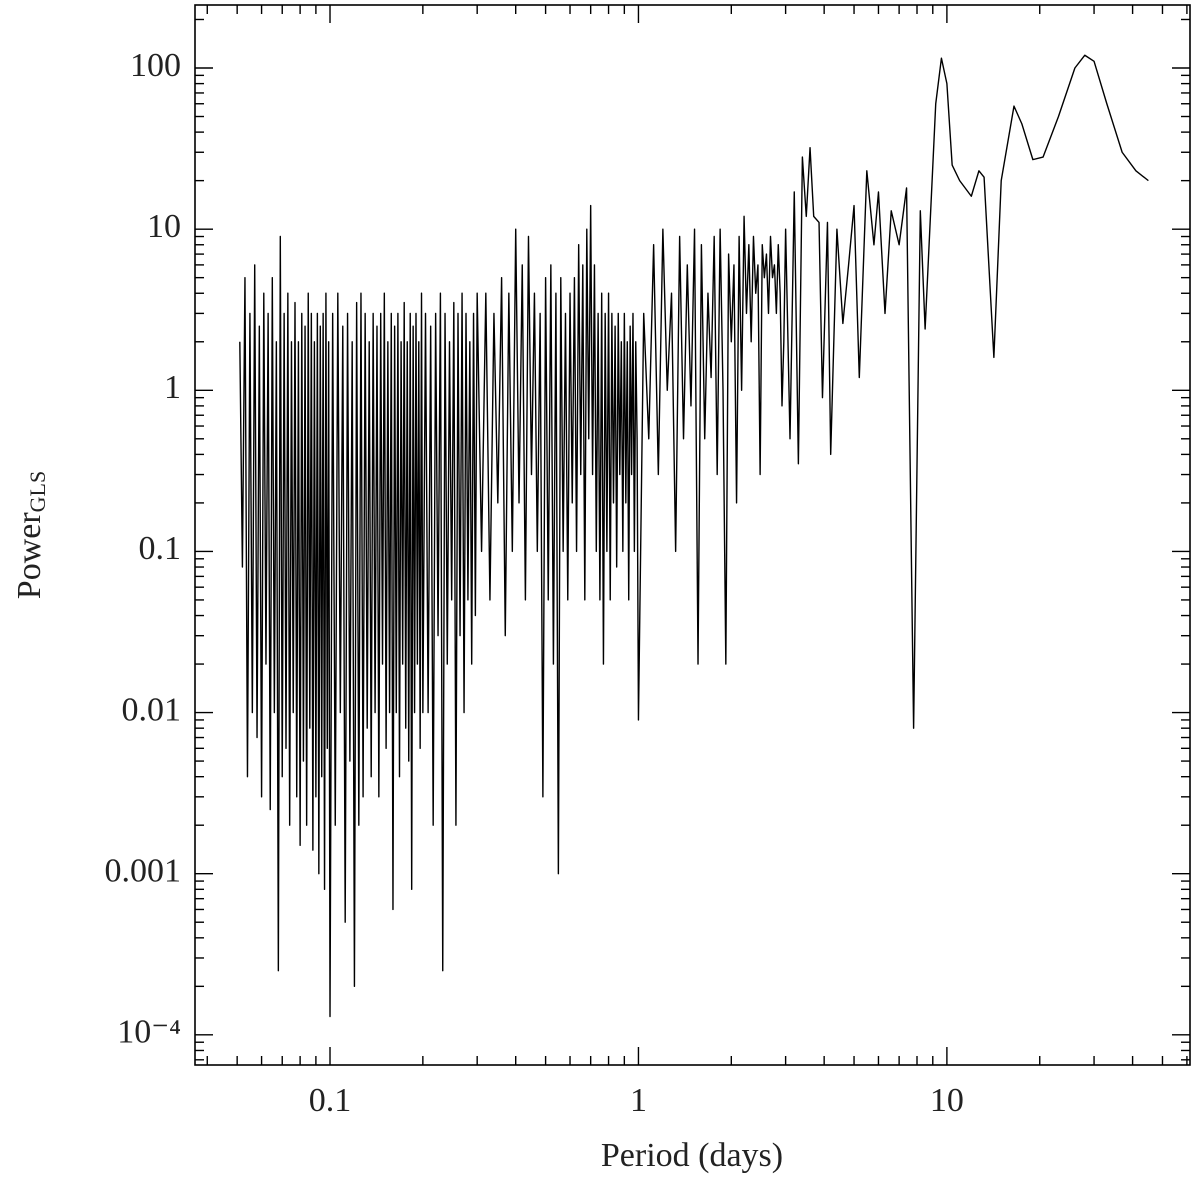  What do you see at coordinates (692, 1155) in the screenshot?
I see `x-axis-label: Period (days)` at bounding box center [692, 1155].